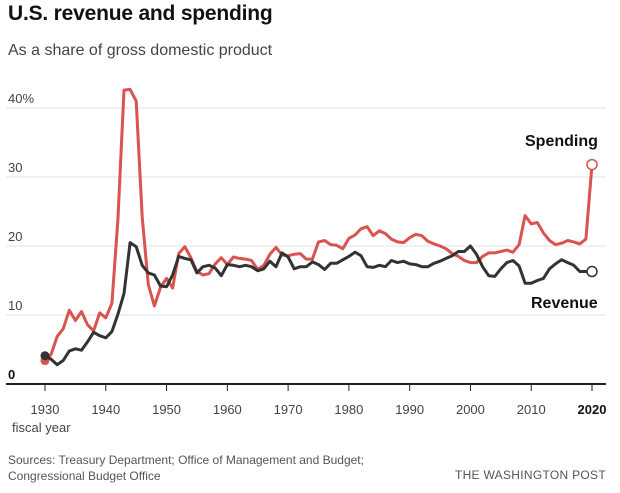 Image resolution: width=620 pixels, height=493 pixels. What do you see at coordinates (288, 409) in the screenshot?
I see `x-tick-label: 1970` at bounding box center [288, 409].